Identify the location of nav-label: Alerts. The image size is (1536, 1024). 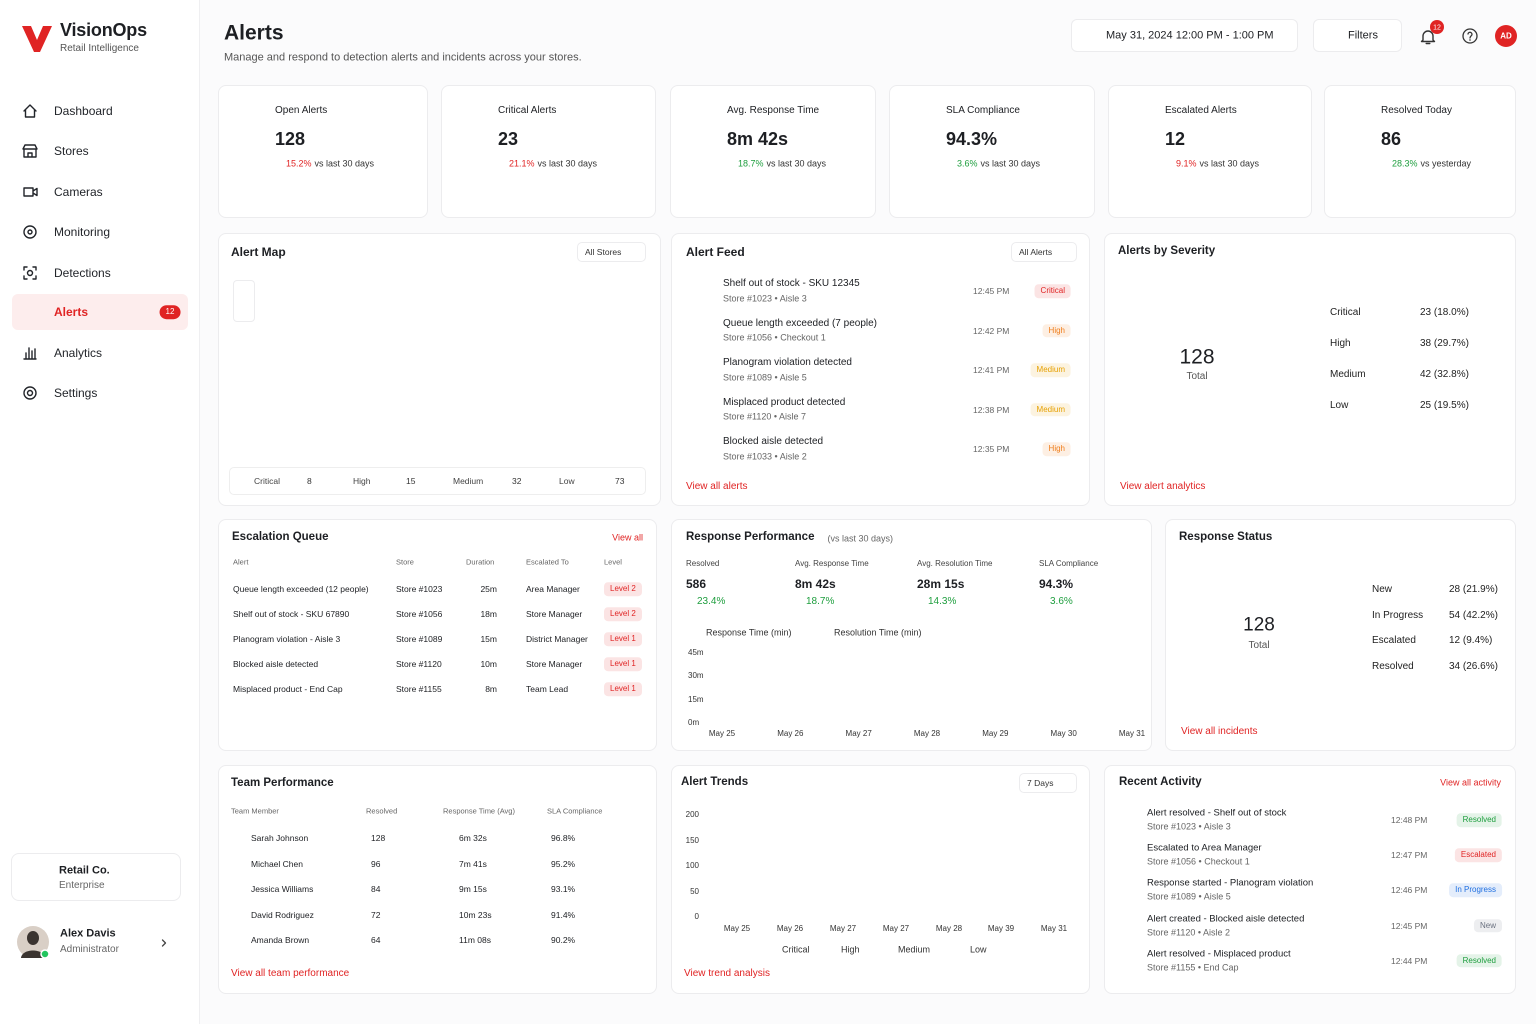
(71, 311).